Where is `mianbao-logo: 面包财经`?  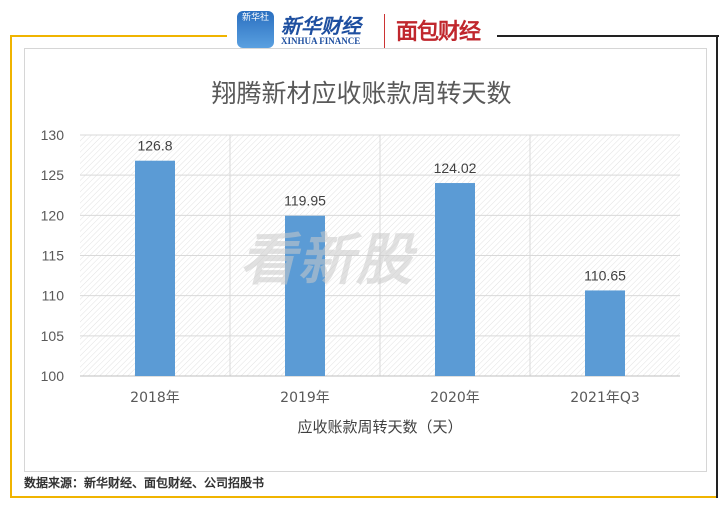
mianbao-logo: 面包财经 is located at coordinates (438, 32).